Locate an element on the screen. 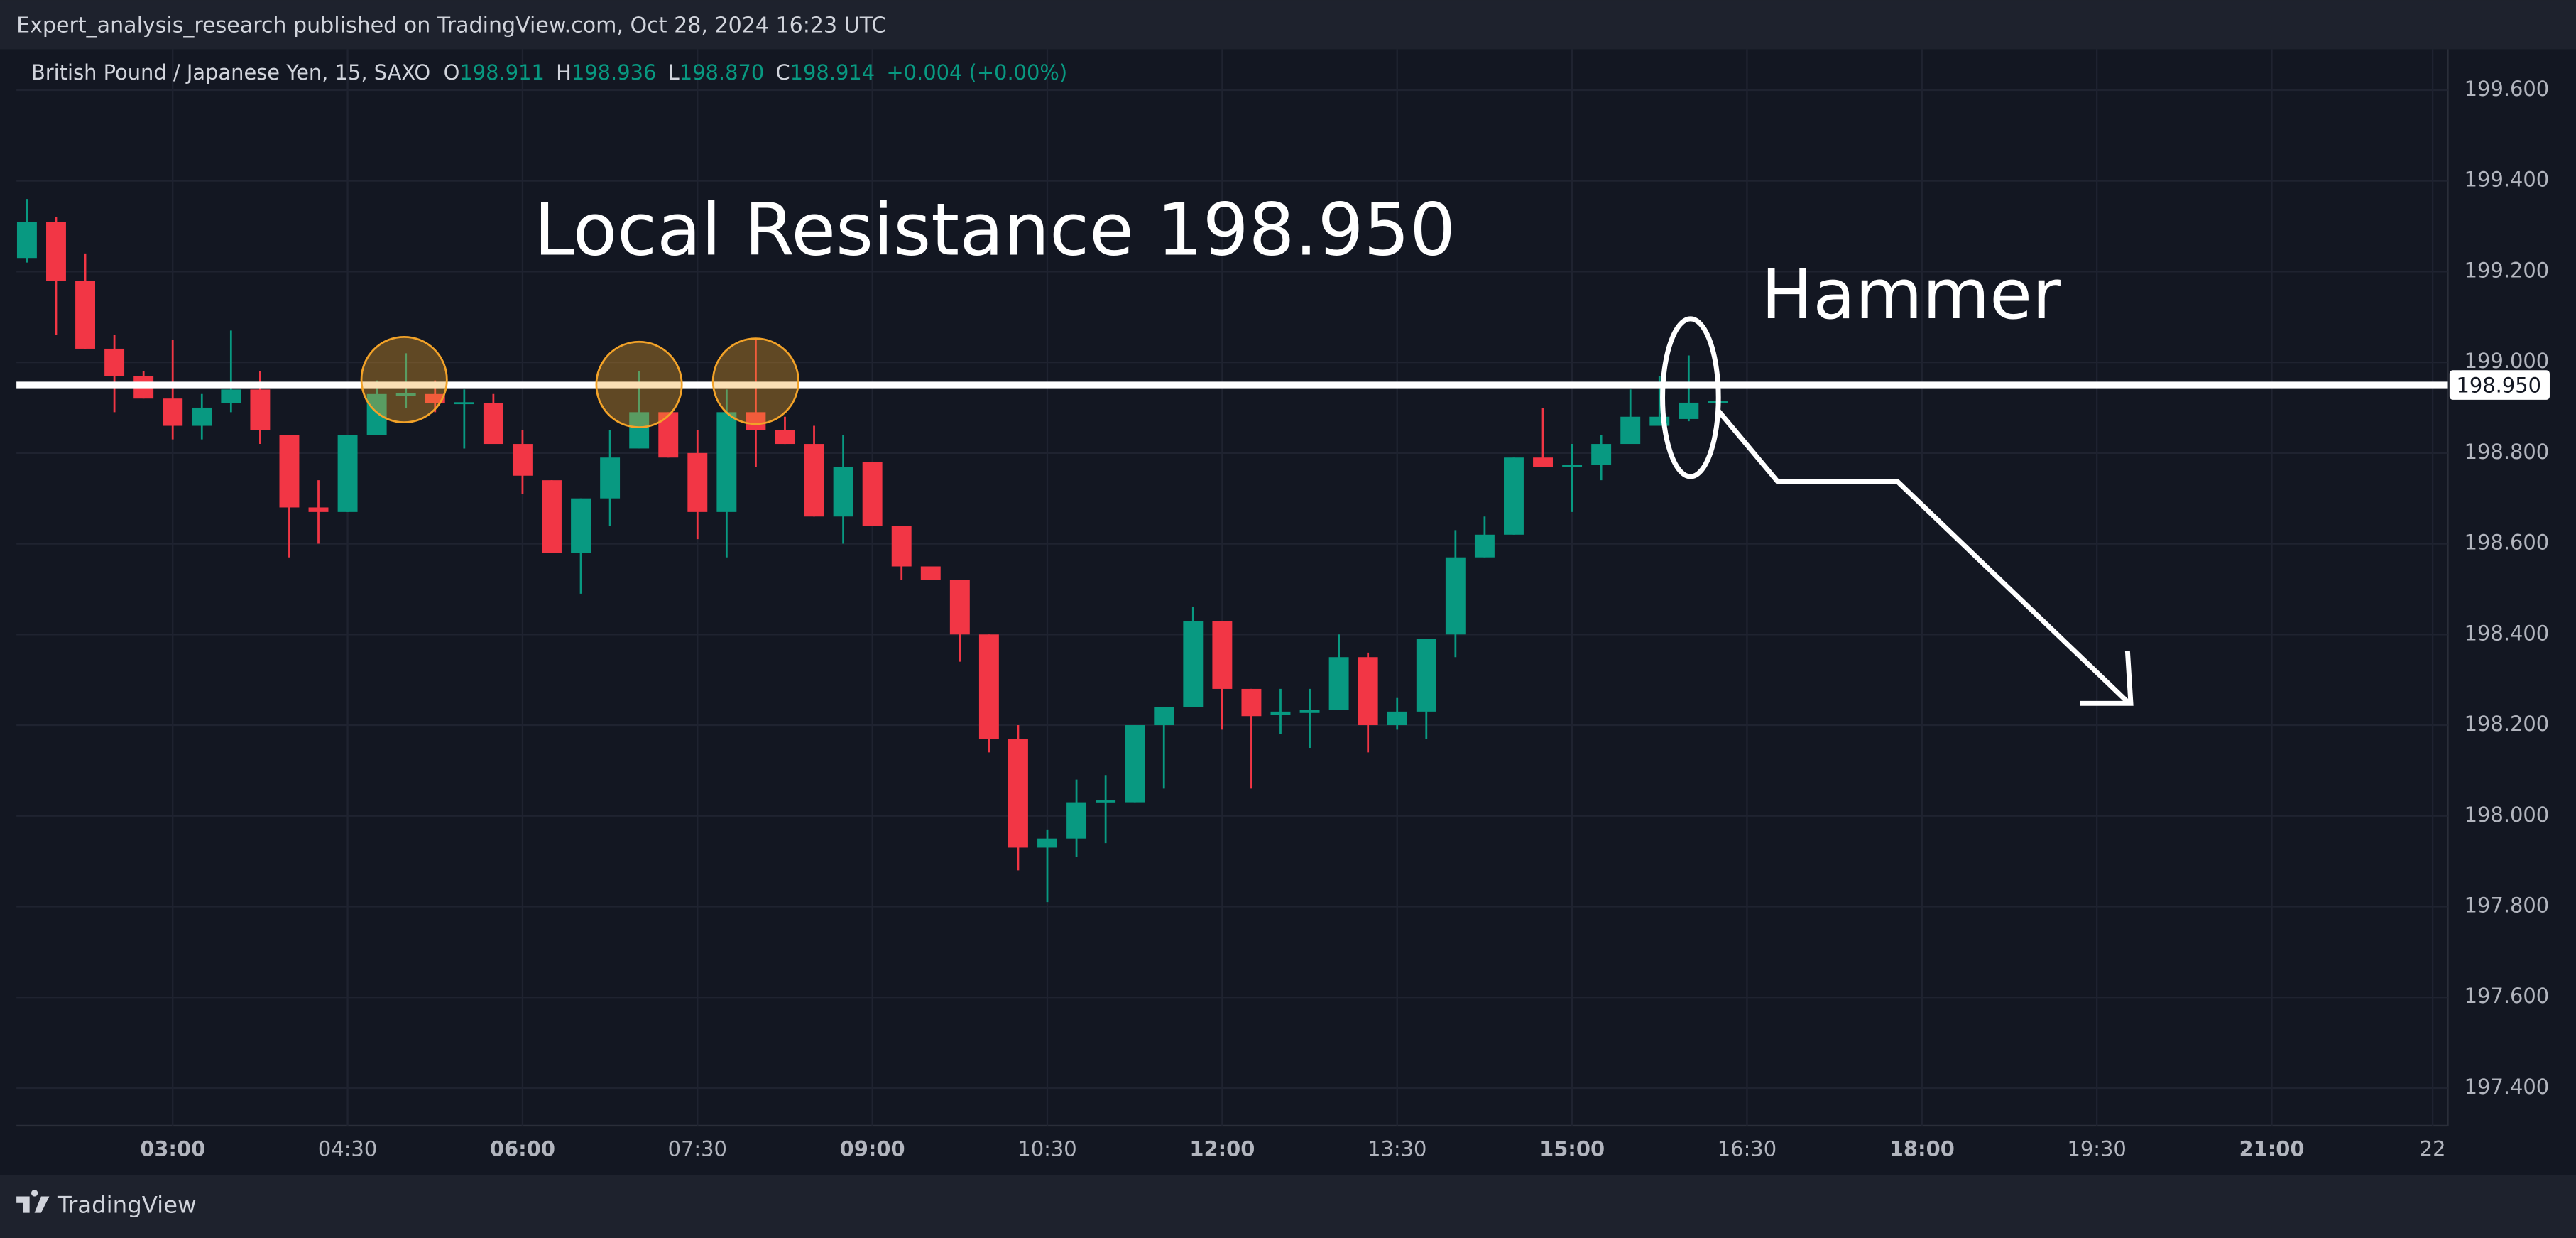  change: +0.004 (+0.00%) is located at coordinates (976, 72).